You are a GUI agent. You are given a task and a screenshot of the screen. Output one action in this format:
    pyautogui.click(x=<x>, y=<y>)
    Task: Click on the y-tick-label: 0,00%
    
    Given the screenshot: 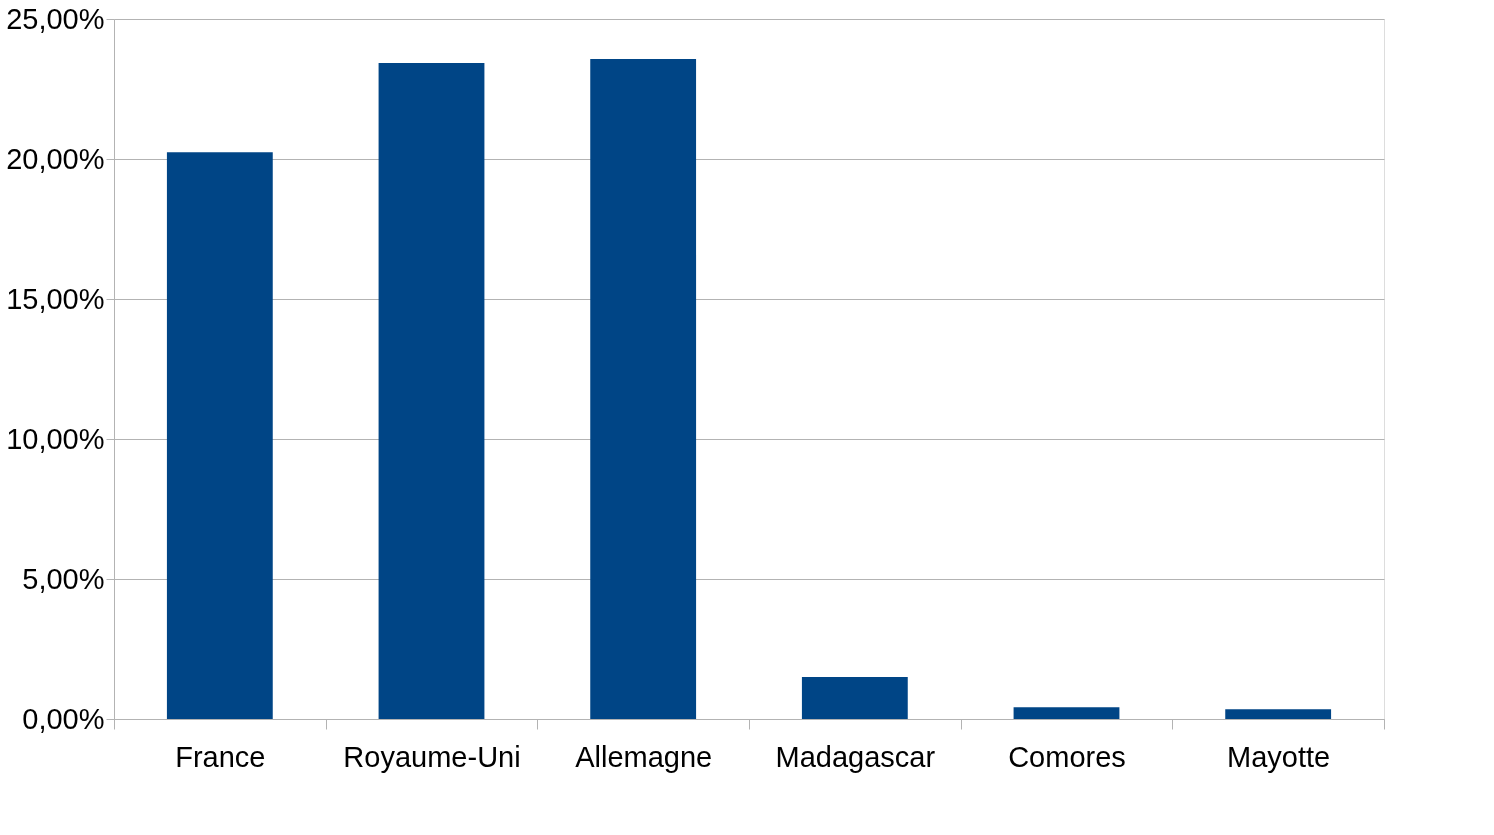 What is the action you would take?
    pyautogui.click(x=63, y=718)
    